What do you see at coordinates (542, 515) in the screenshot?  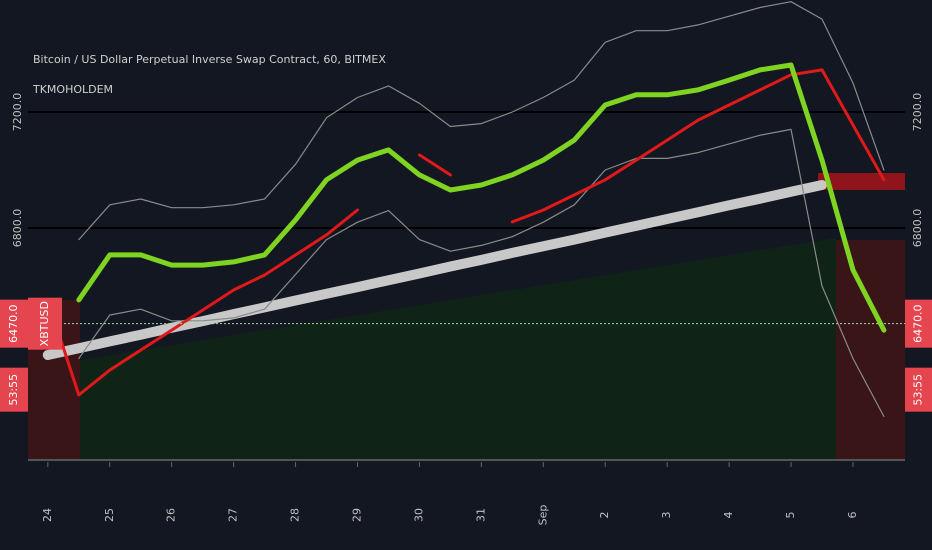 I see `x-tick-label: Sep` at bounding box center [542, 515].